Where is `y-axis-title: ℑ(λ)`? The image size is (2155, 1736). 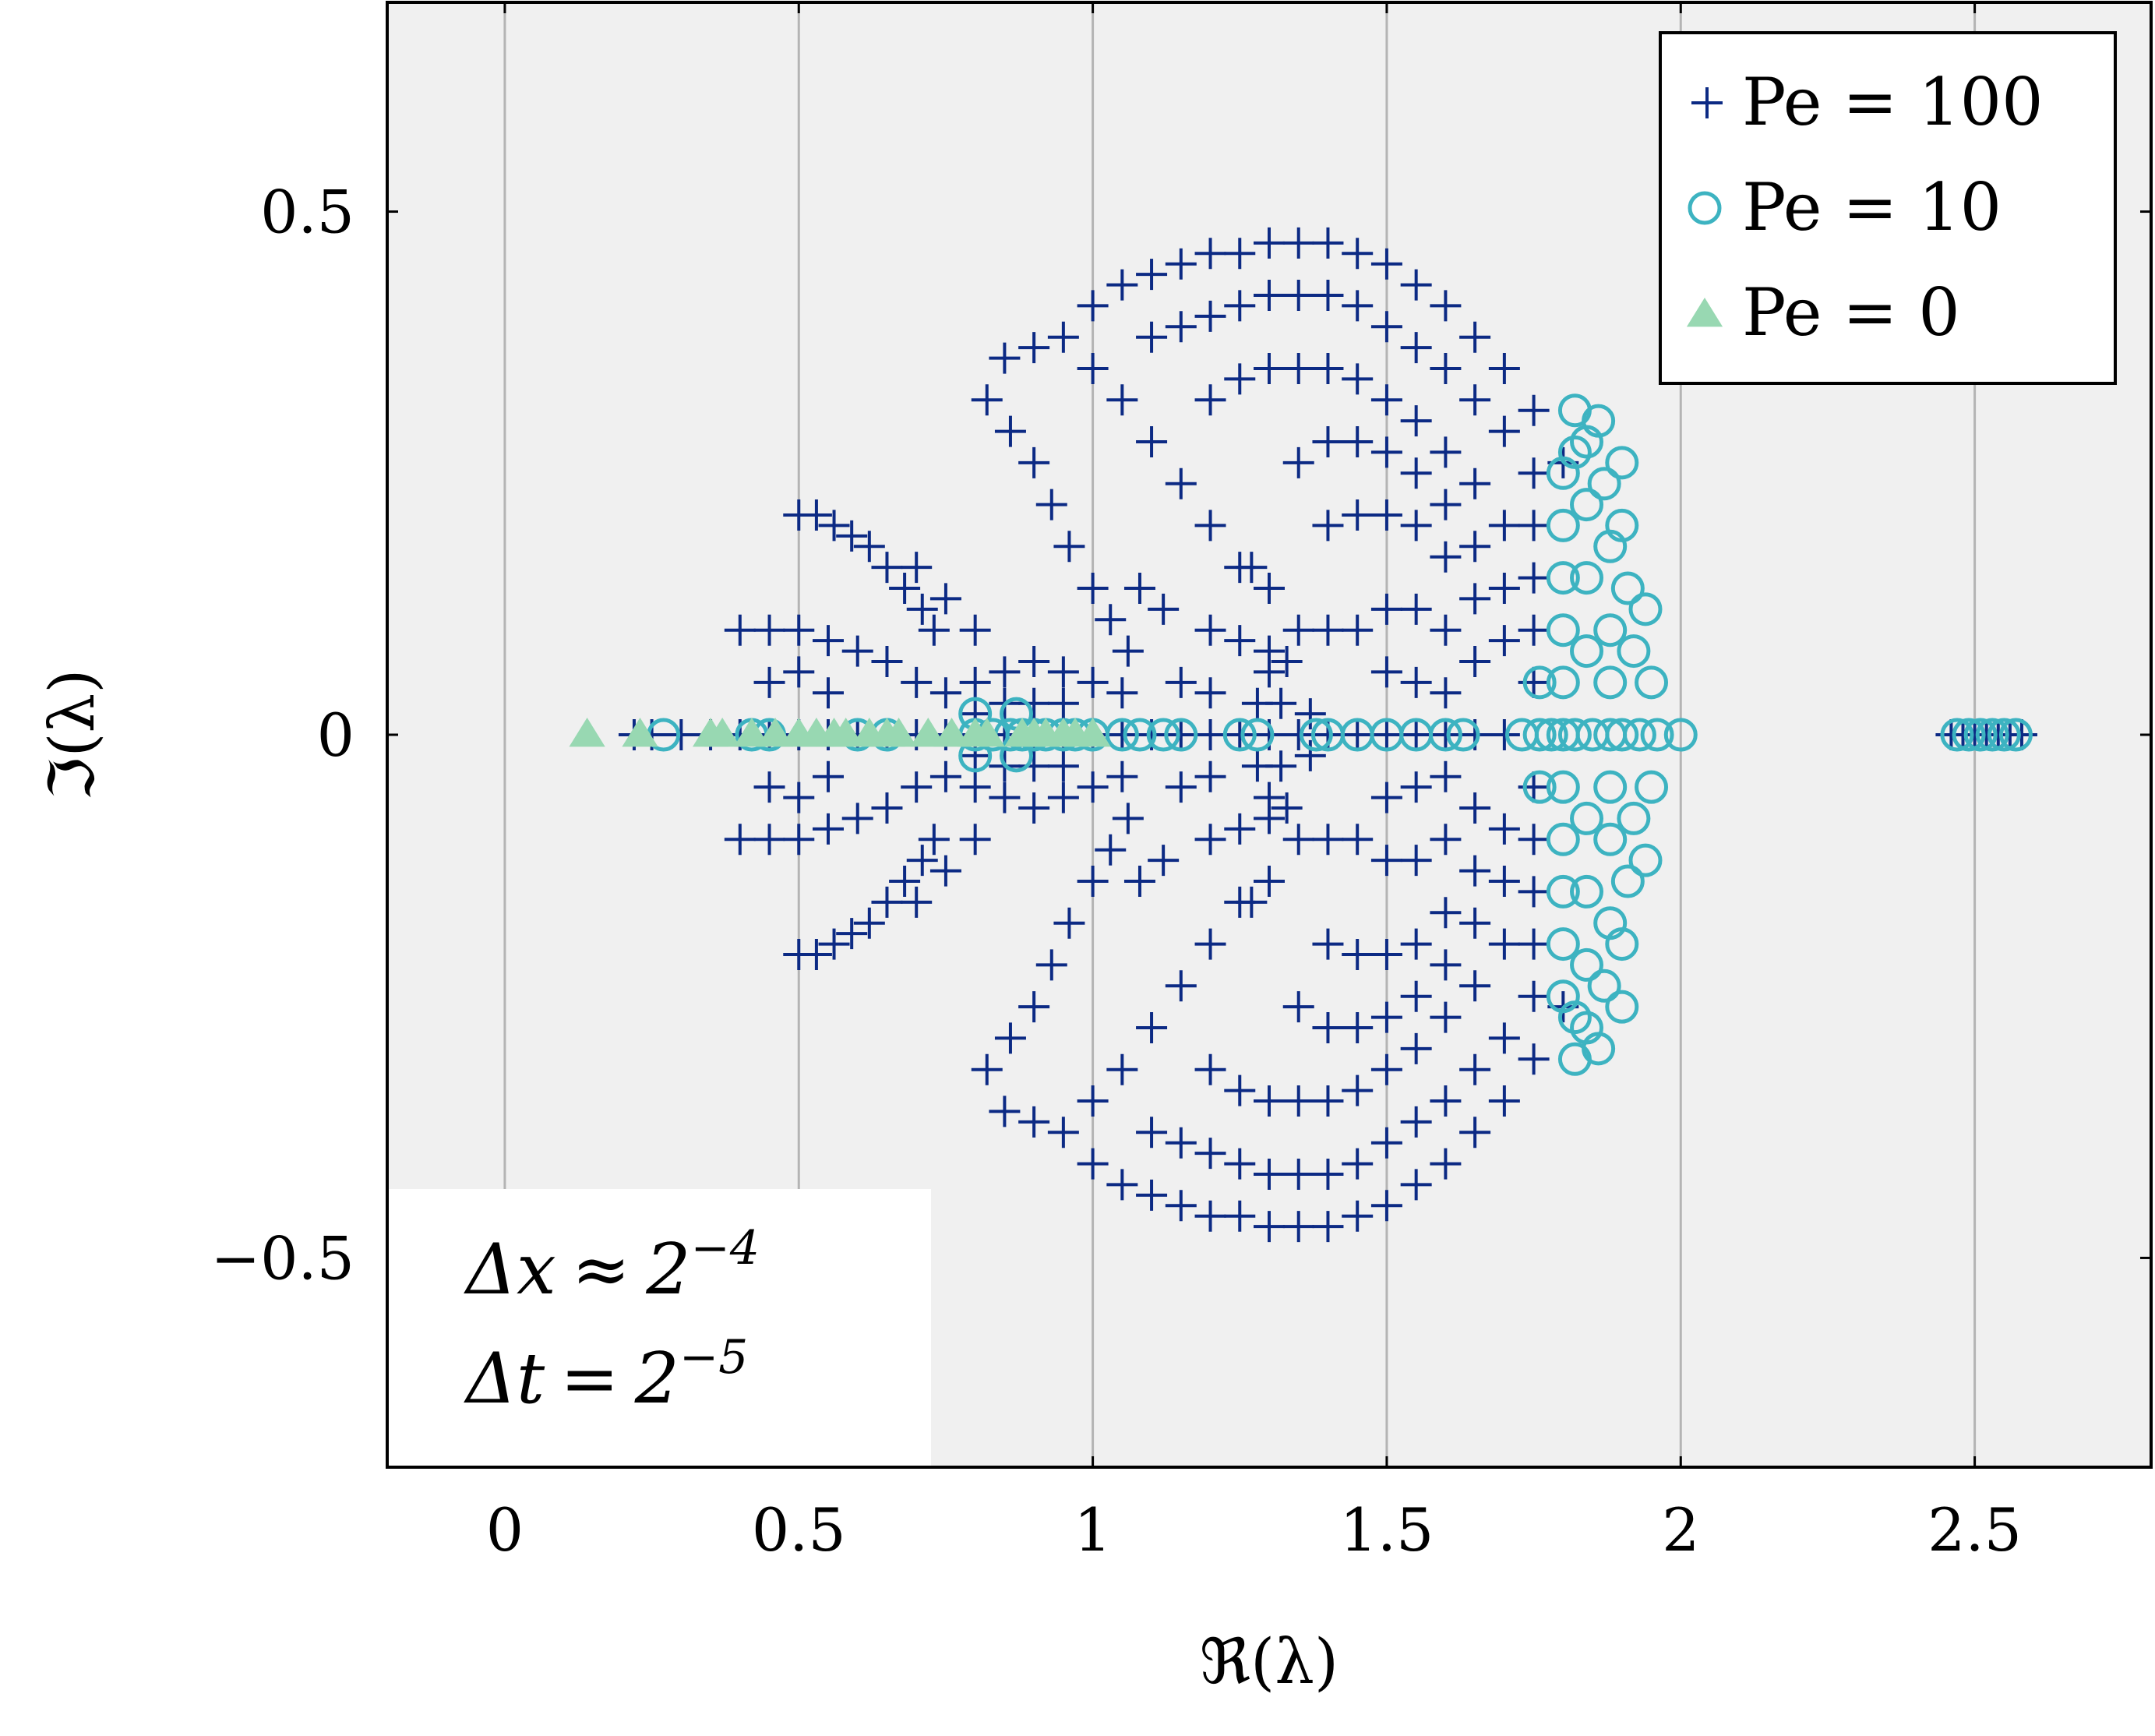 y-axis-title: ℑ(λ) is located at coordinates (72, 735).